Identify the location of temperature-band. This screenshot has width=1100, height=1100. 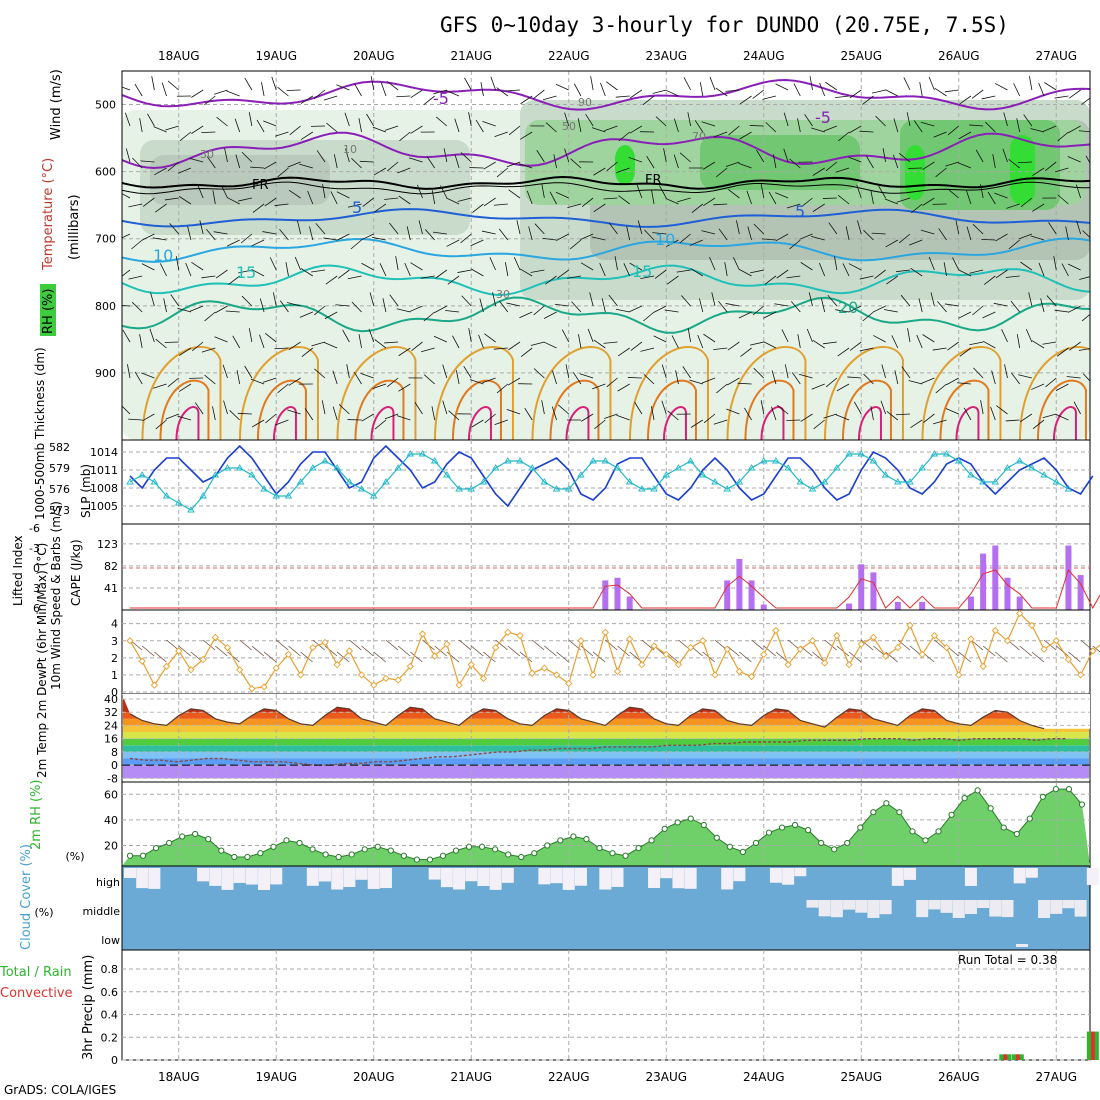
(606, 735).